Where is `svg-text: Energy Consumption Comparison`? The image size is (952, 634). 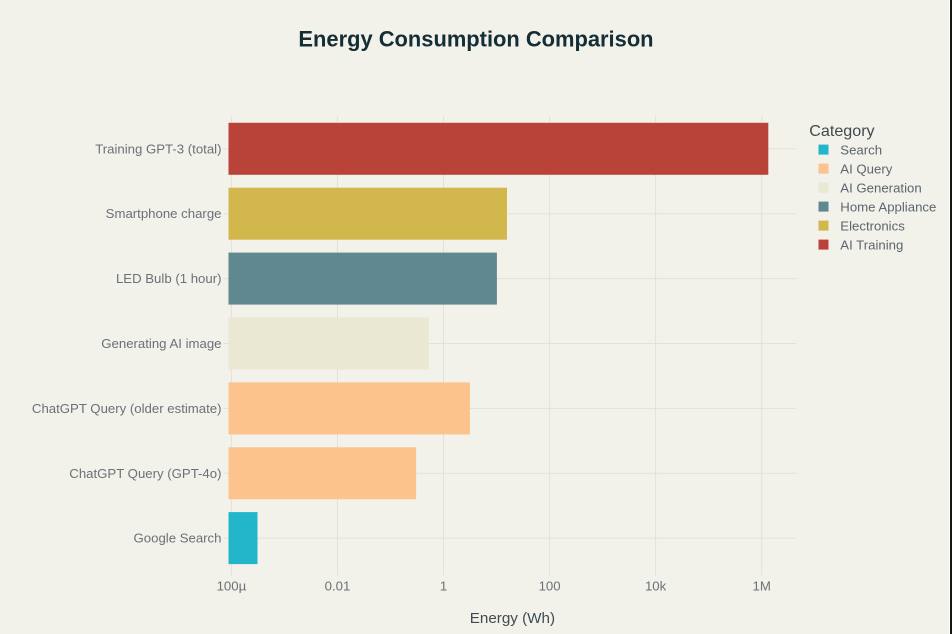
svg-text: Energy Consumption Comparison is located at coordinates (475, 39).